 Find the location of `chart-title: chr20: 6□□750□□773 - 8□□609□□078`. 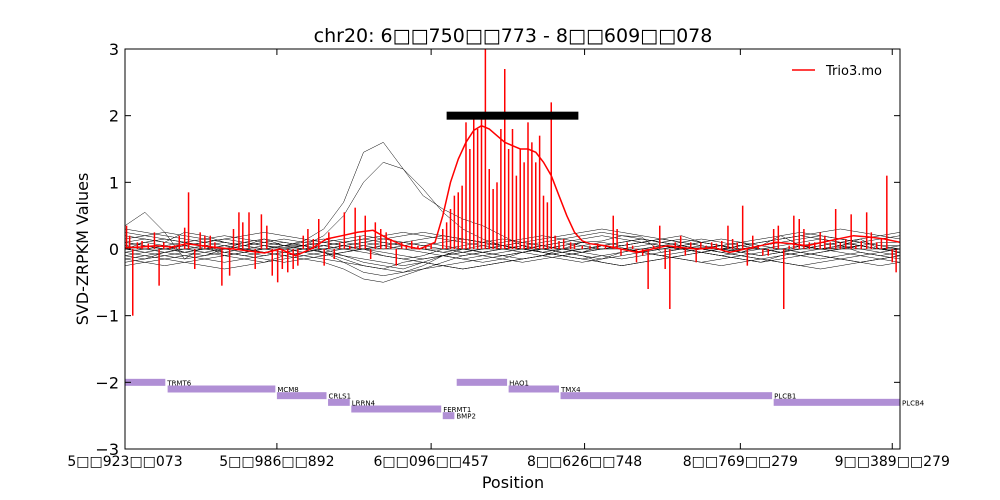

chart-title: chr20: 6□□750□□773 - 8□□609□□078 is located at coordinates (513, 36).